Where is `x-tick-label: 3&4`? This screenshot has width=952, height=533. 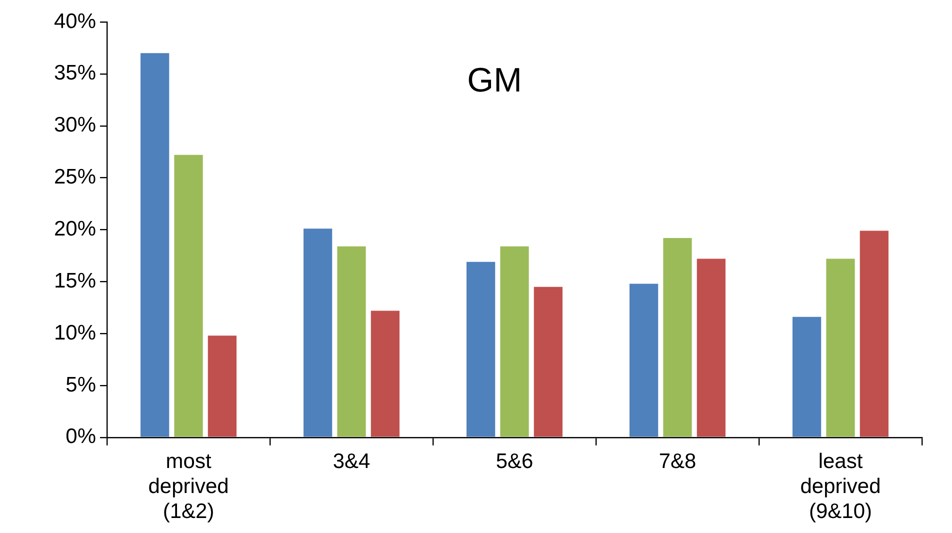
x-tick-label: 3&4 is located at coordinates (351, 461).